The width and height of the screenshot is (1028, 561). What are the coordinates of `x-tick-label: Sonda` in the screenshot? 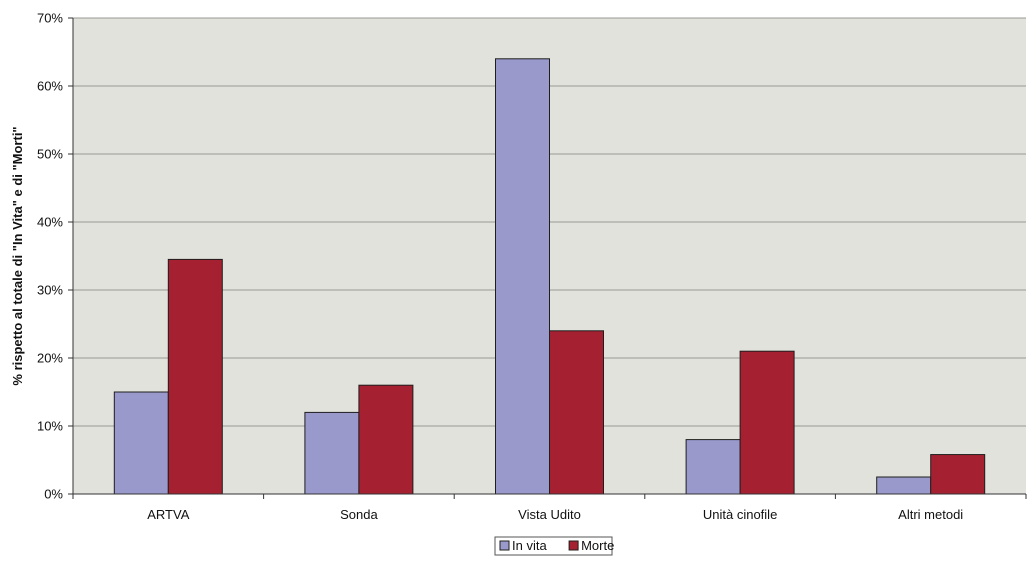 It's located at (359, 514).